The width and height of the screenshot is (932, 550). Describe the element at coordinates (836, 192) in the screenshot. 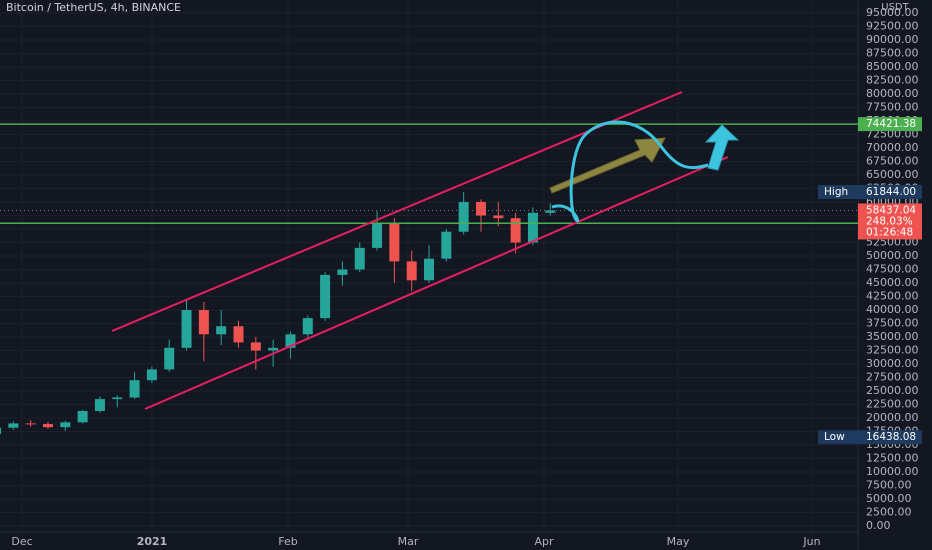

I see `high-tag-name: High` at that location.